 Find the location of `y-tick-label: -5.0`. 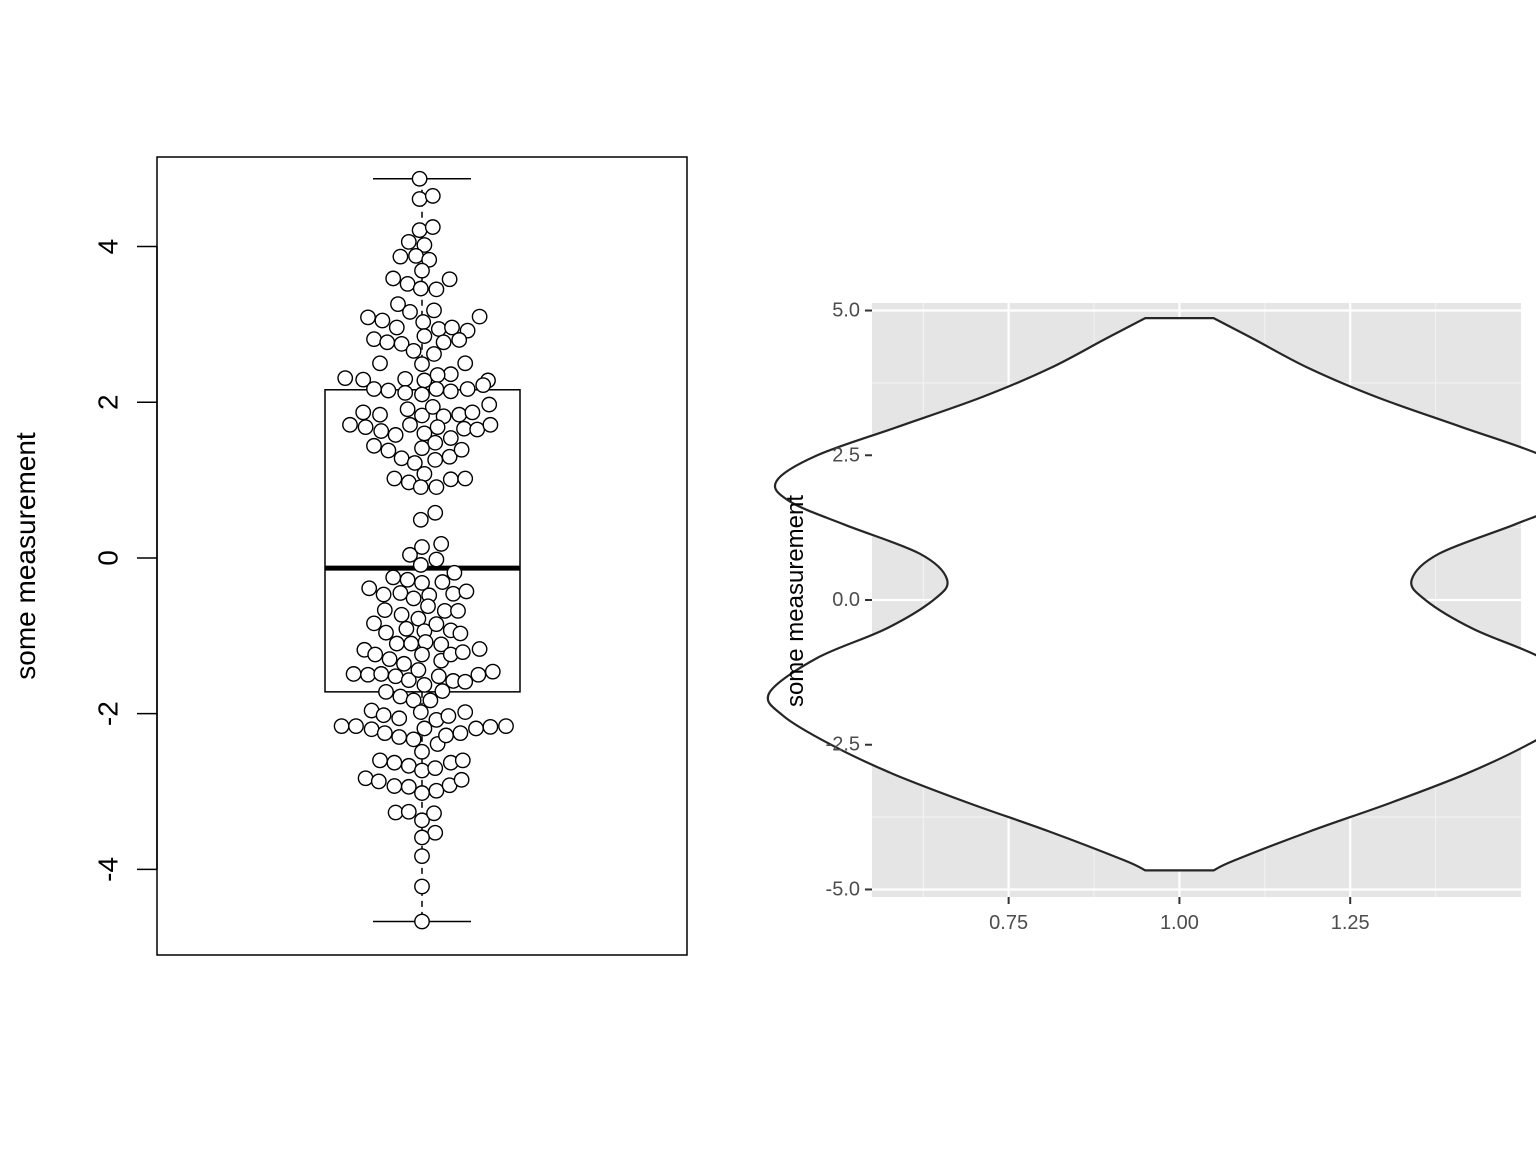

y-tick-label: -5.0 is located at coordinates (843, 889).